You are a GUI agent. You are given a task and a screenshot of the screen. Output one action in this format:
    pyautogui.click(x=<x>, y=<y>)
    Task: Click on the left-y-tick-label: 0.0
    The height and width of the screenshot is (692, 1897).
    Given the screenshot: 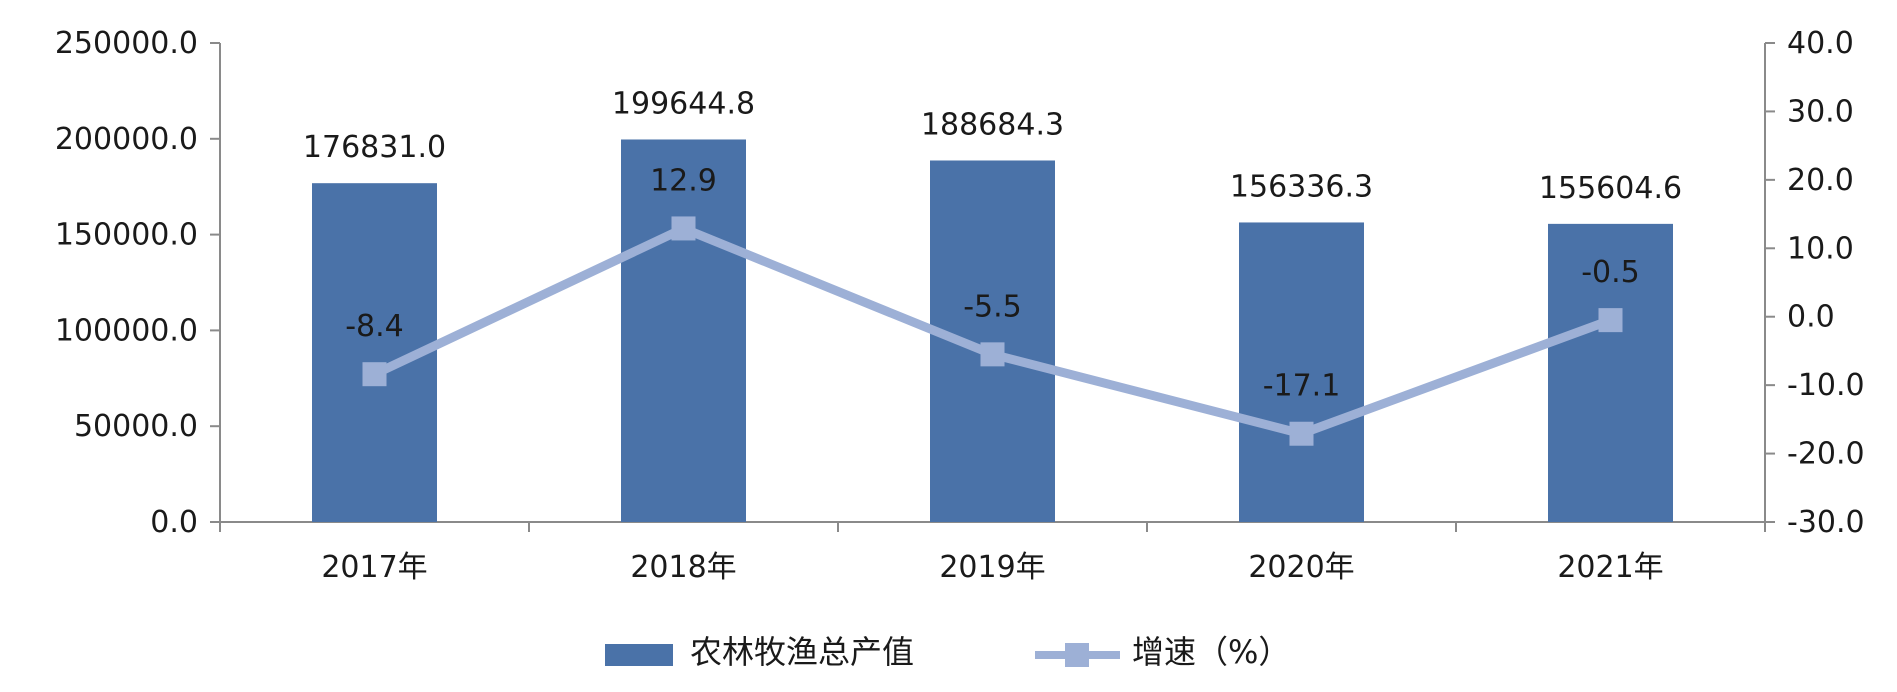 What is the action you would take?
    pyautogui.click(x=174, y=522)
    